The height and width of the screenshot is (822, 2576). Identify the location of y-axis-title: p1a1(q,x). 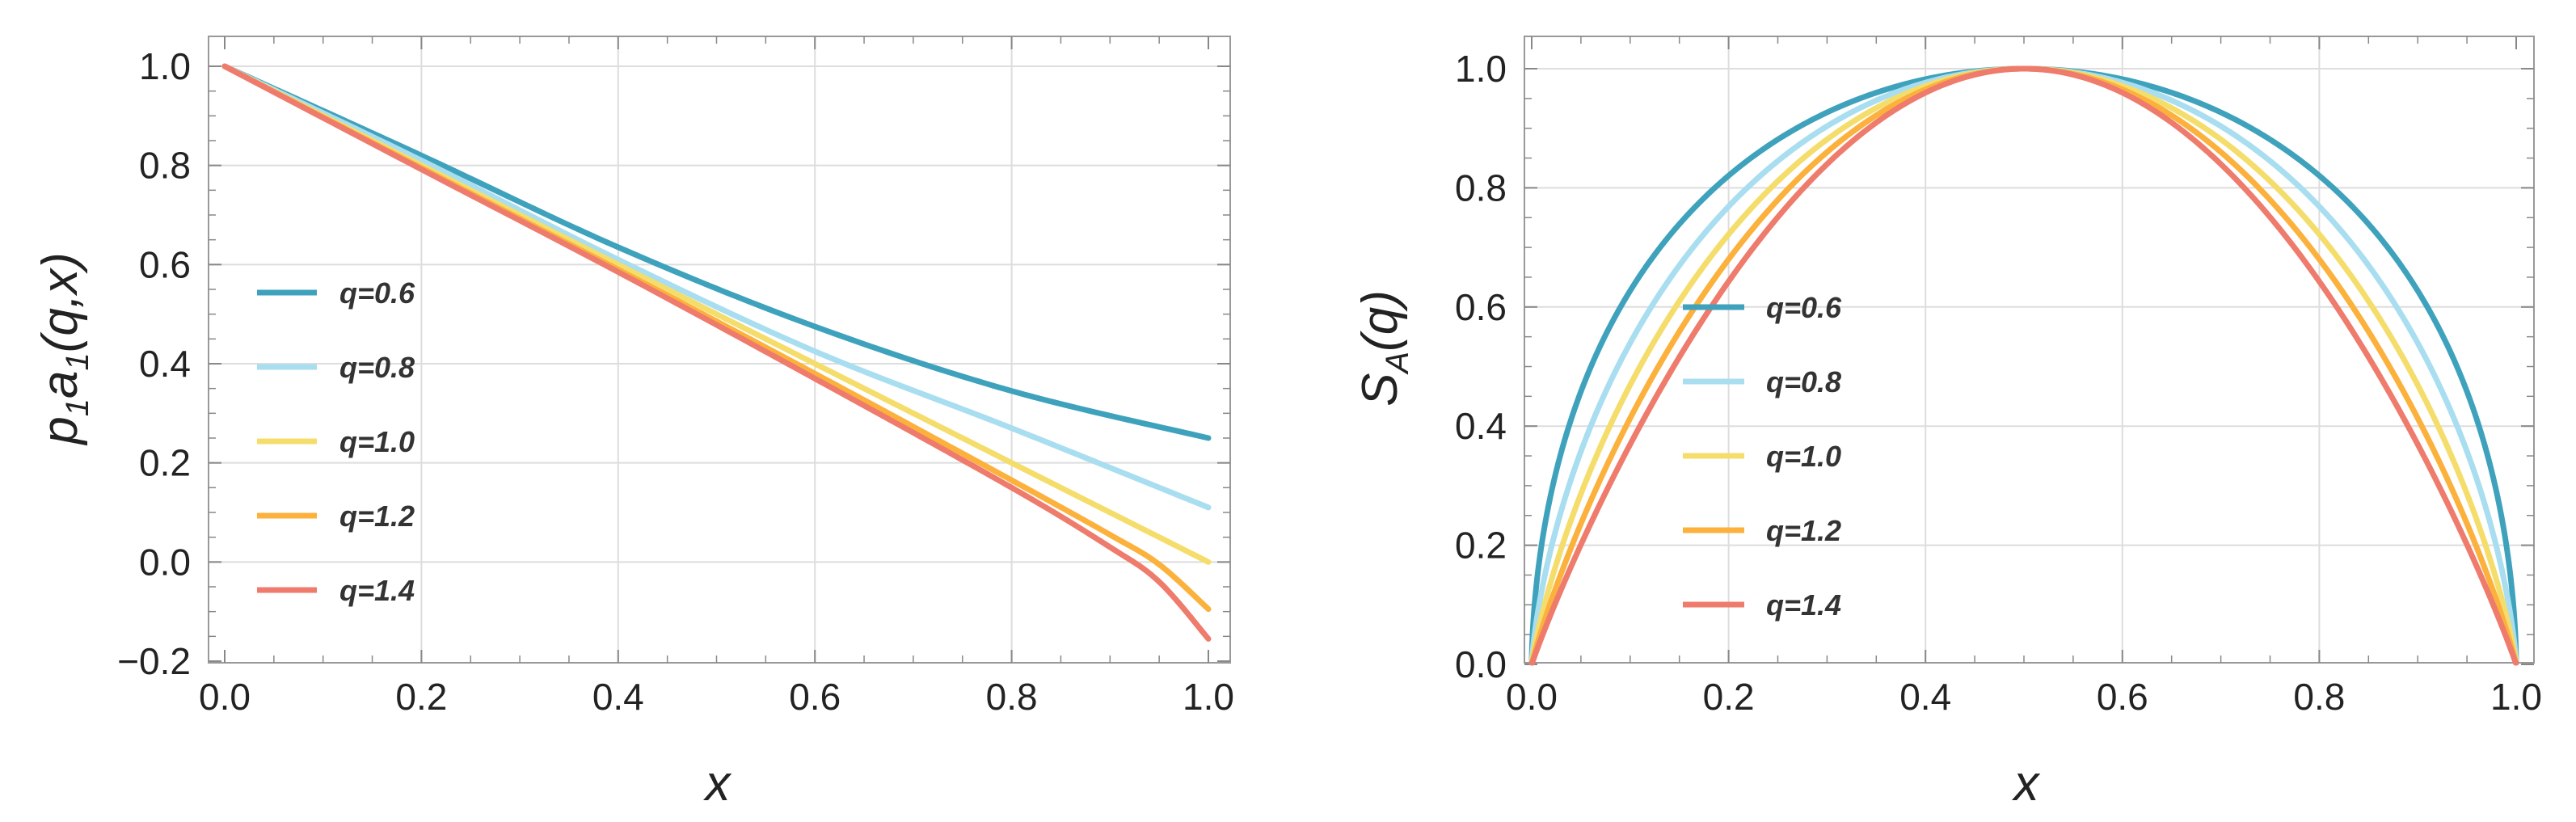
(63, 348).